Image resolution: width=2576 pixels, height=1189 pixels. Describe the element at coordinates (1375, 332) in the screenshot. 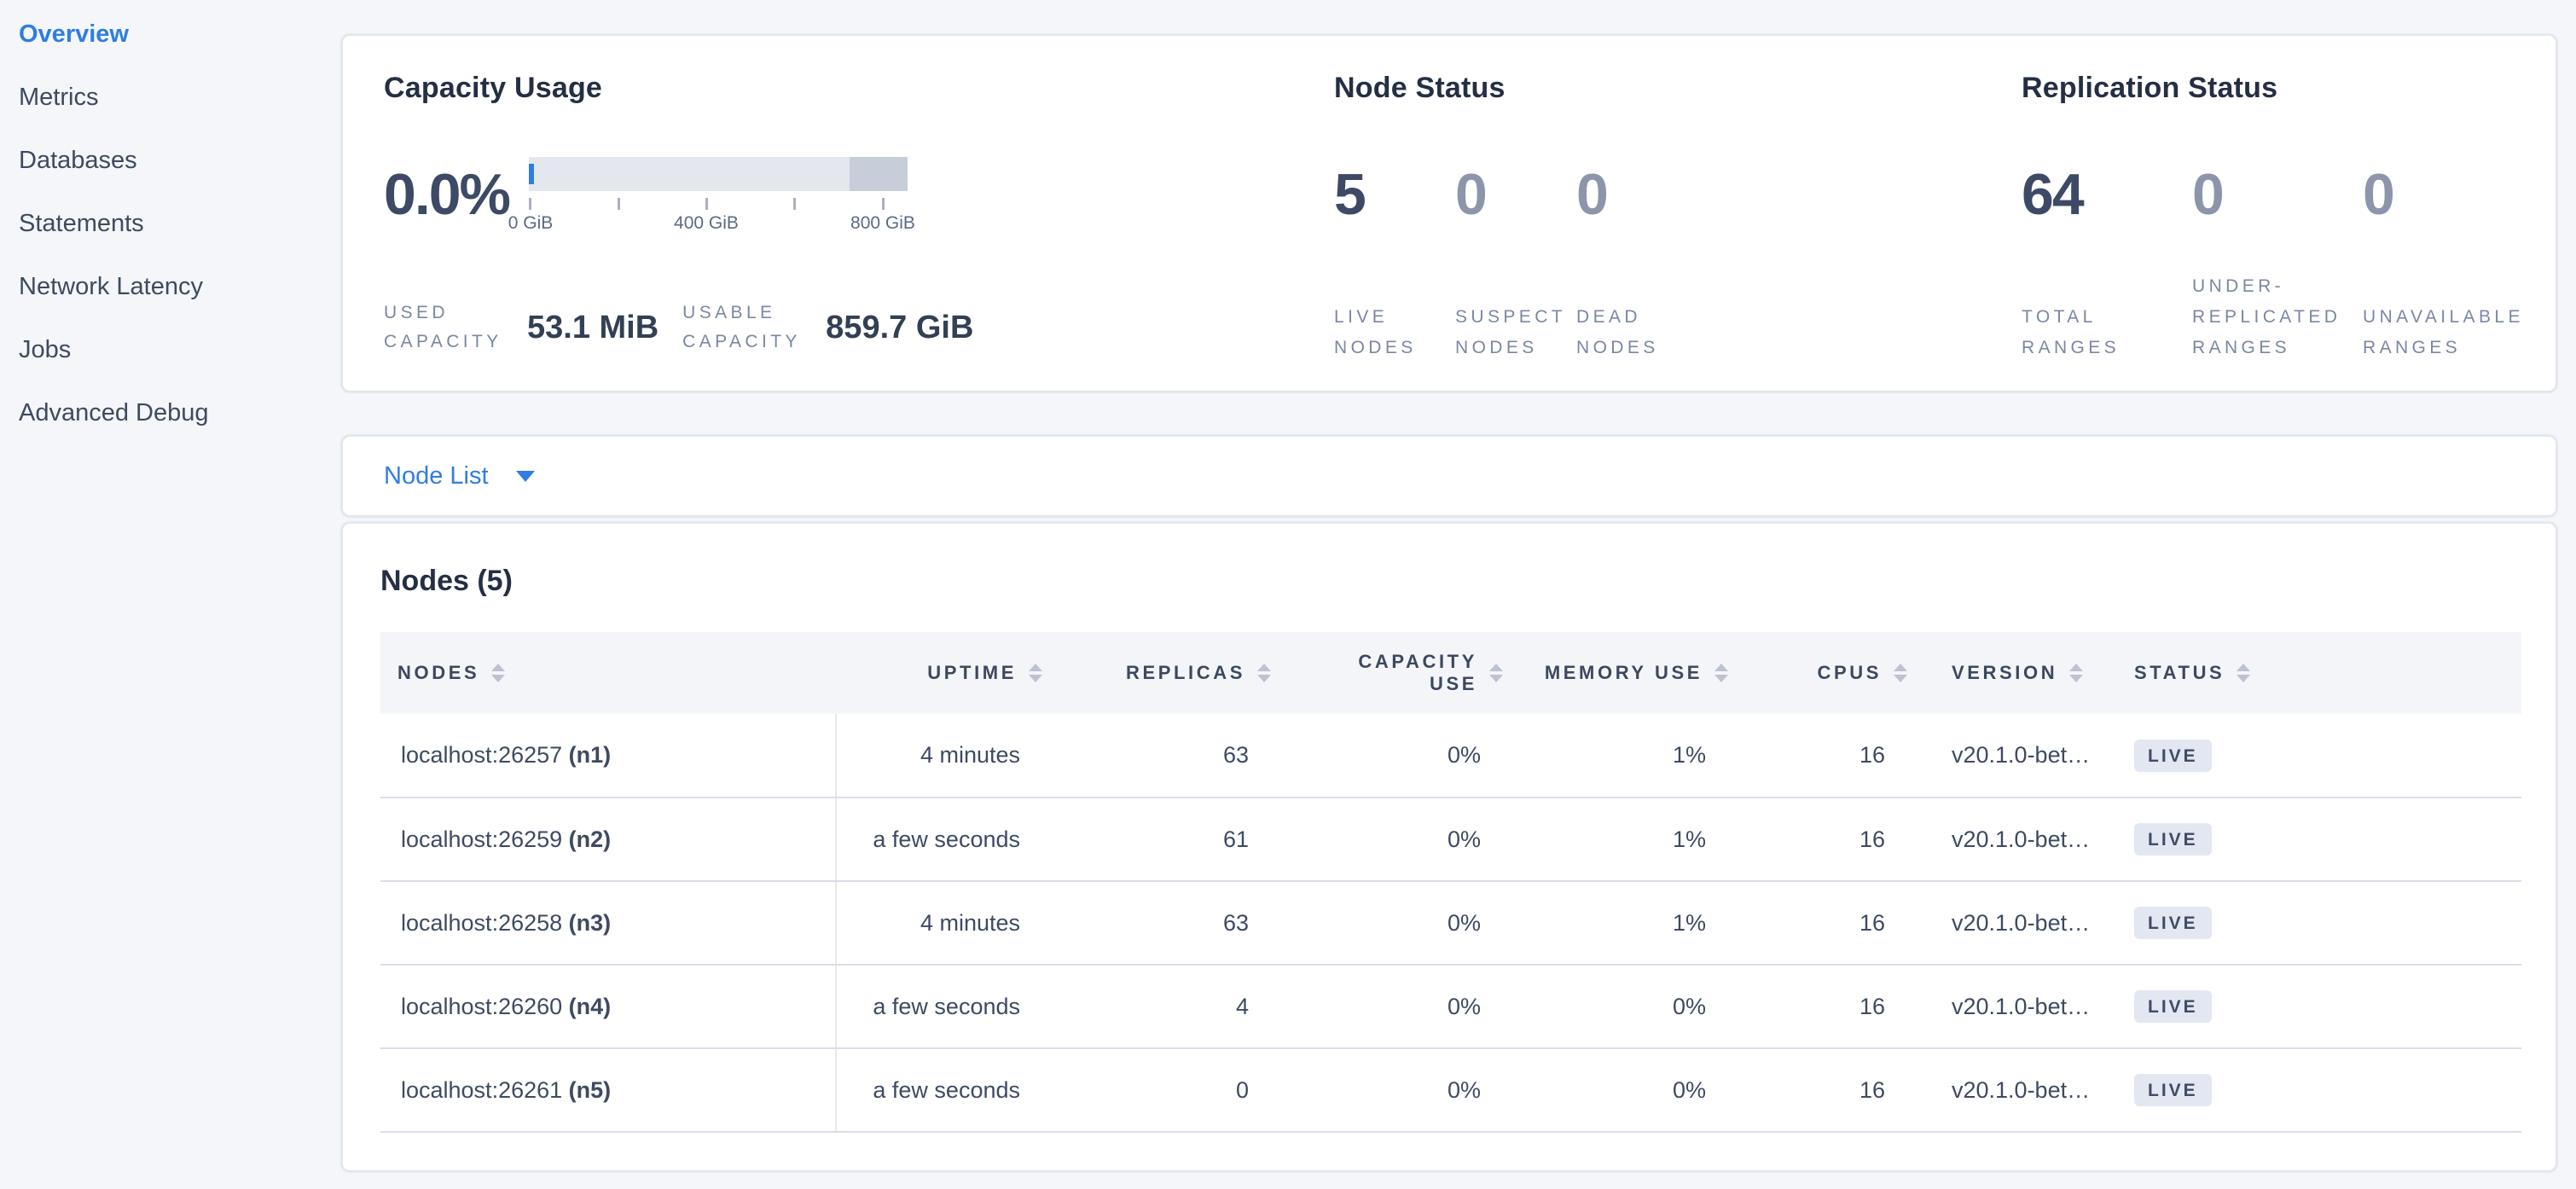

I see `live-nodes-label: LIVE NODES` at that location.